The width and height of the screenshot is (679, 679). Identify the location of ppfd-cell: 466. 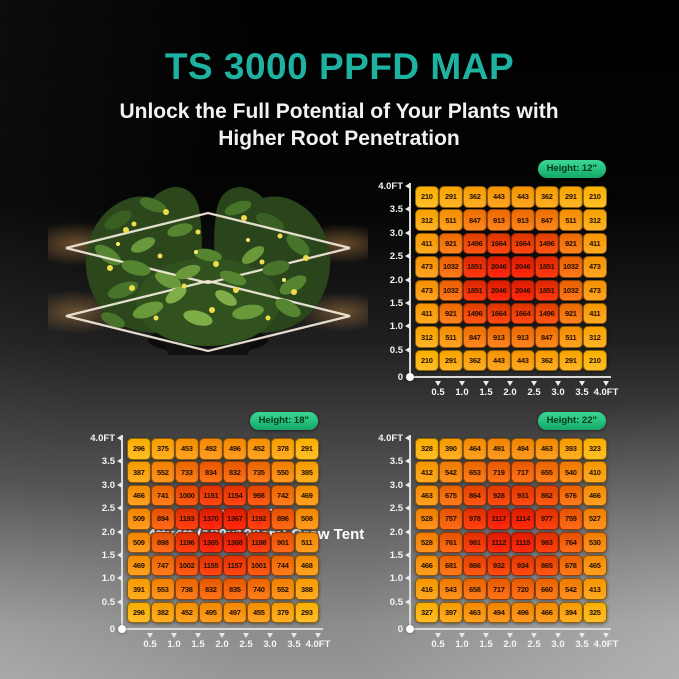
(427, 565).